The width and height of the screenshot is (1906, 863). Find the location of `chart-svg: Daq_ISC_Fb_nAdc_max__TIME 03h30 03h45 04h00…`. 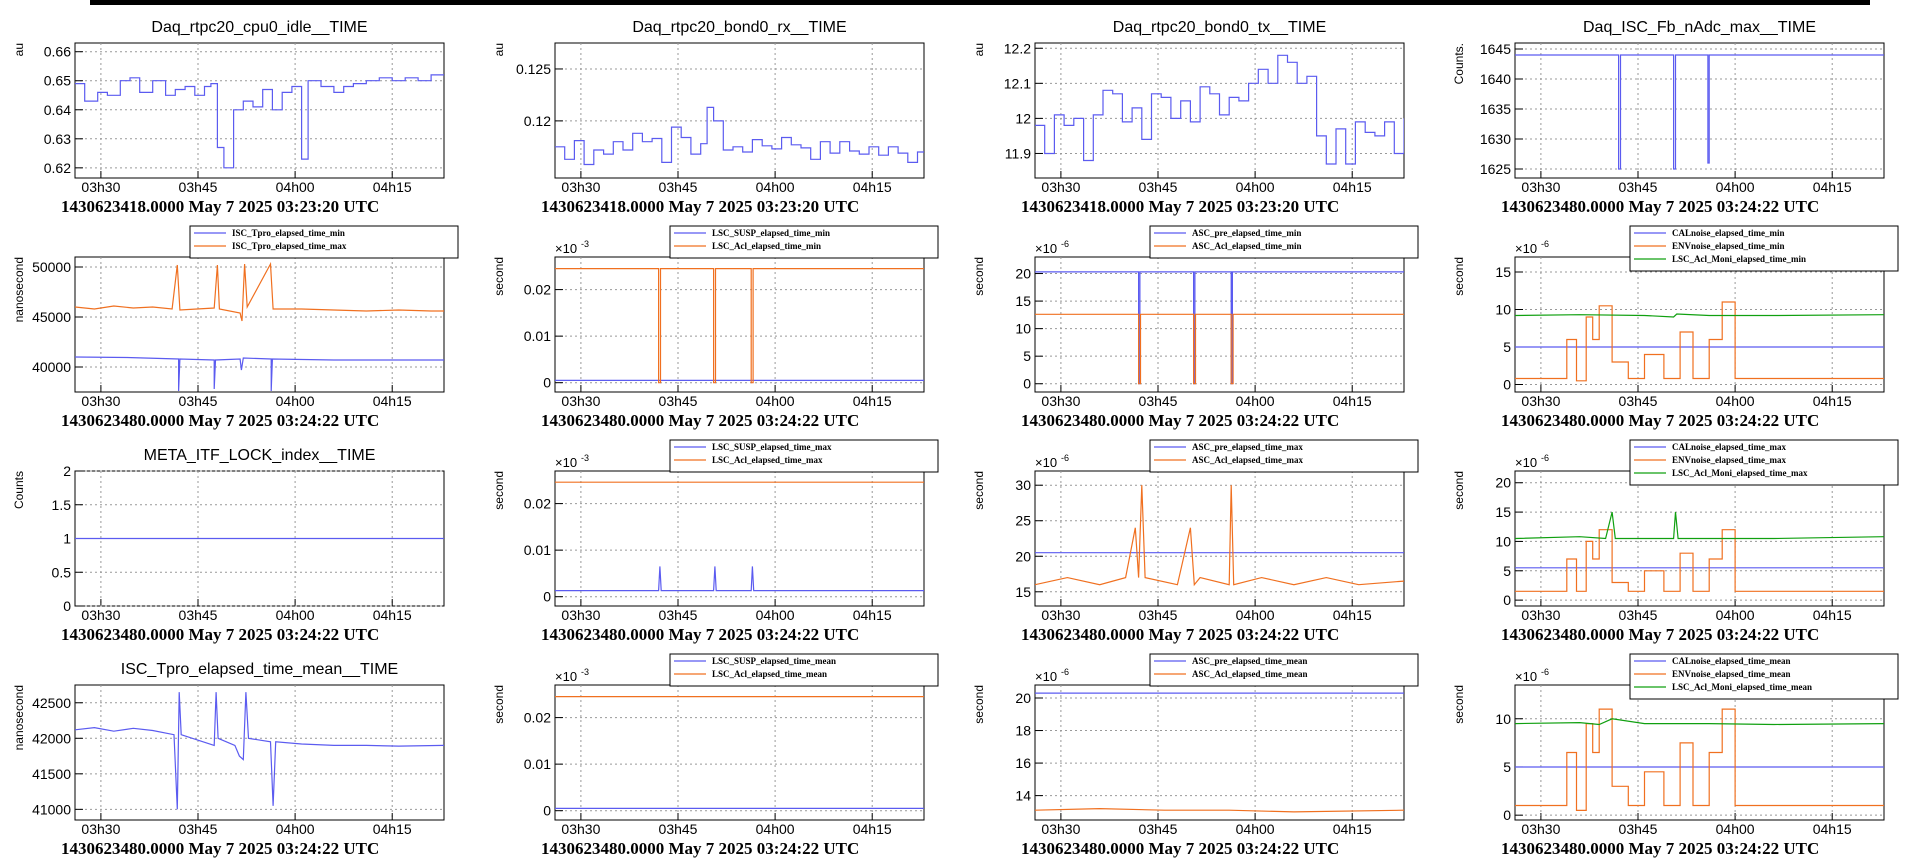

chart-svg: Daq_ISC_Fb_nAdc_max__TIME 03h30 03h45 04h00… is located at coordinates (1668, 117).